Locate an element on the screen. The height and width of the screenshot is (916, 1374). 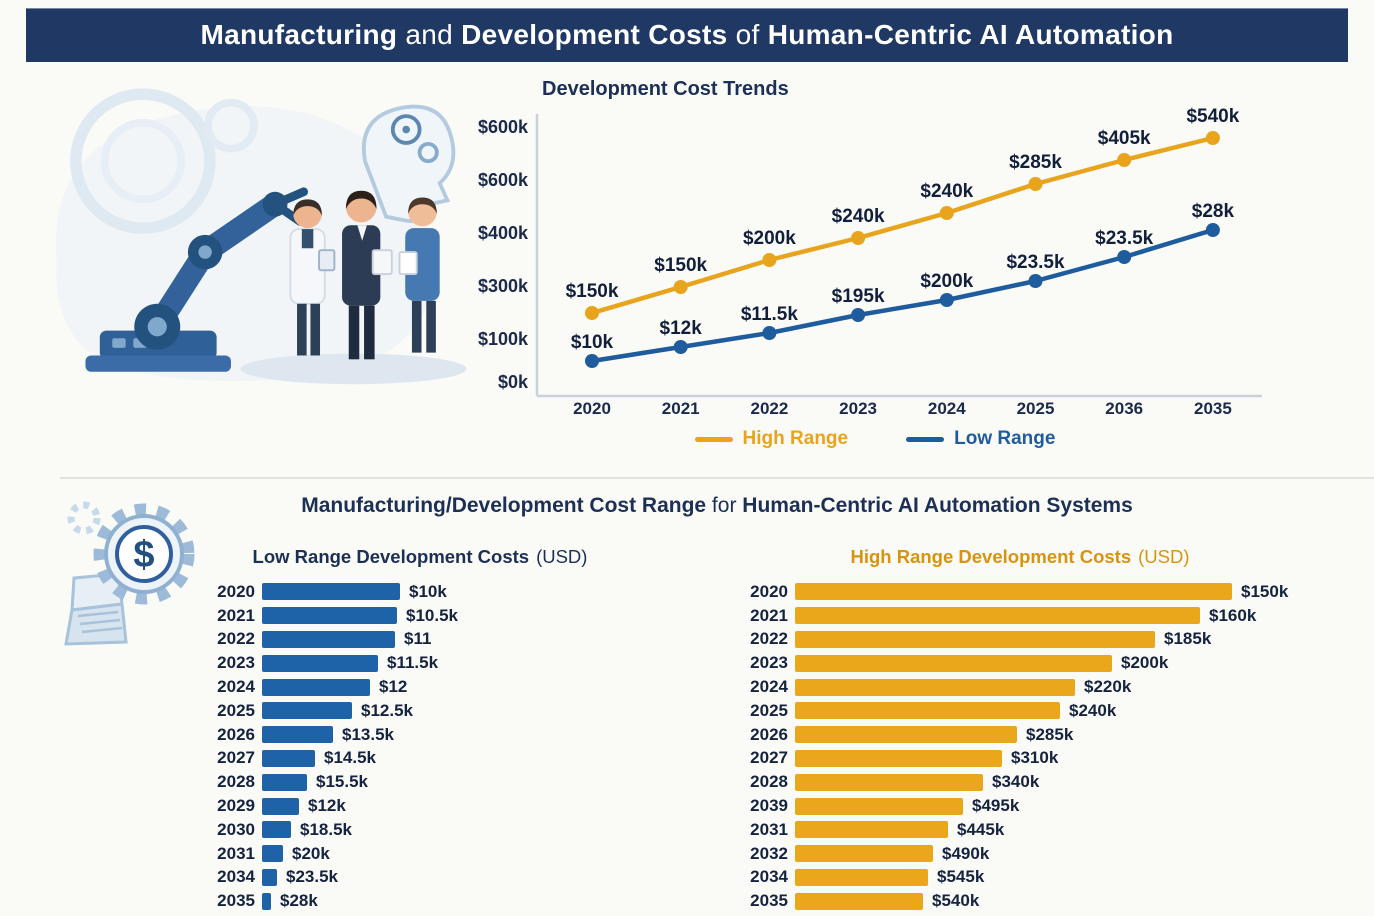
value-label: $13.5k is located at coordinates (368, 734).